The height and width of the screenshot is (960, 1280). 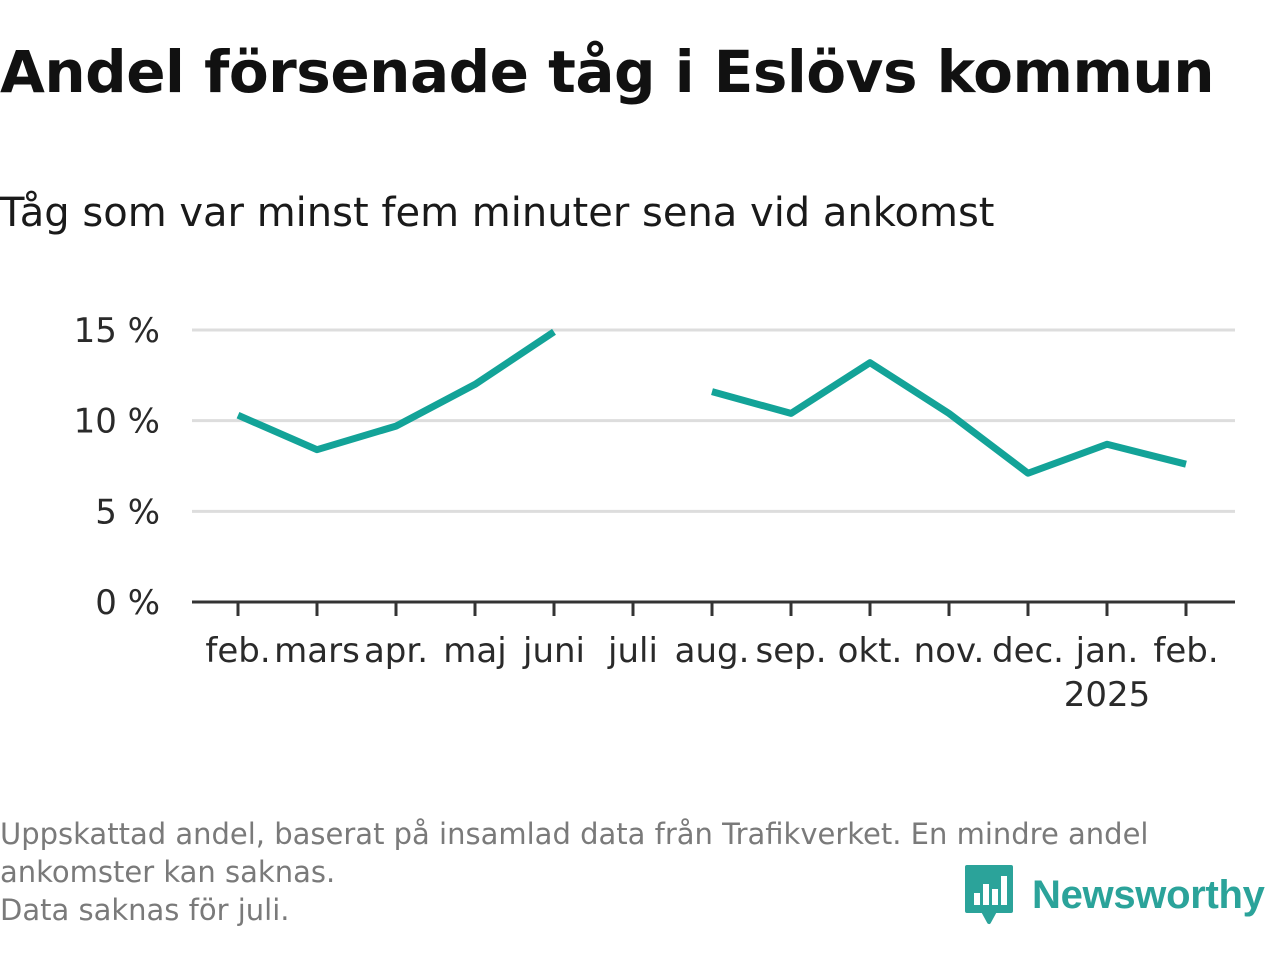 What do you see at coordinates (117, 467) in the screenshot?
I see `y-axis-ticks: 0 % 5 % 10 % 15 %` at bounding box center [117, 467].